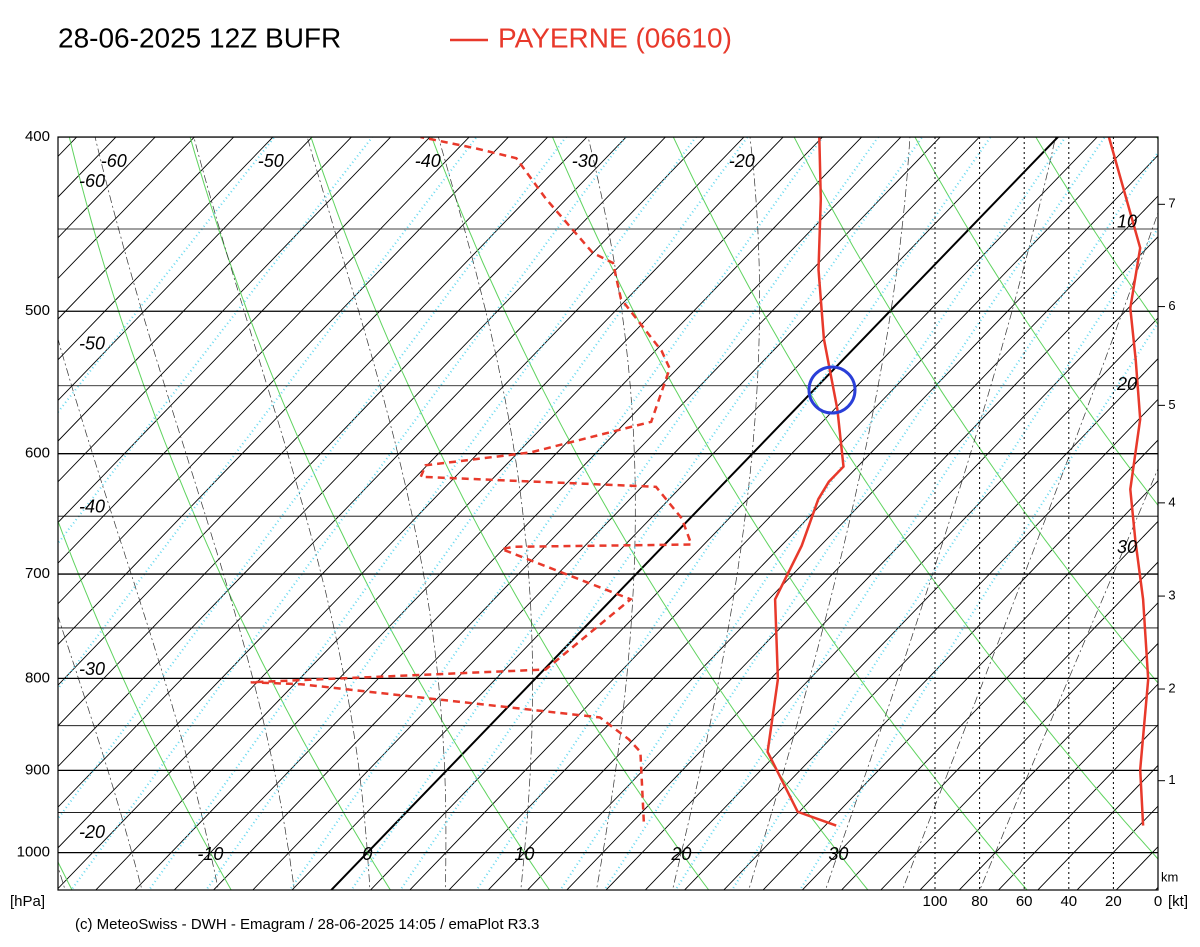  I want to click on y-tick-label: 1000, so click(33, 852).